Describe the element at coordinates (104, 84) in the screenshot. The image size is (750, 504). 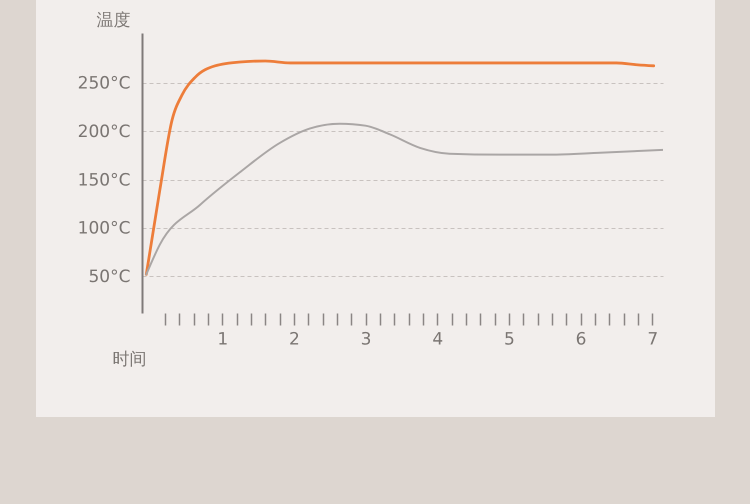
I see `y-tick-label: 250°C` at that location.